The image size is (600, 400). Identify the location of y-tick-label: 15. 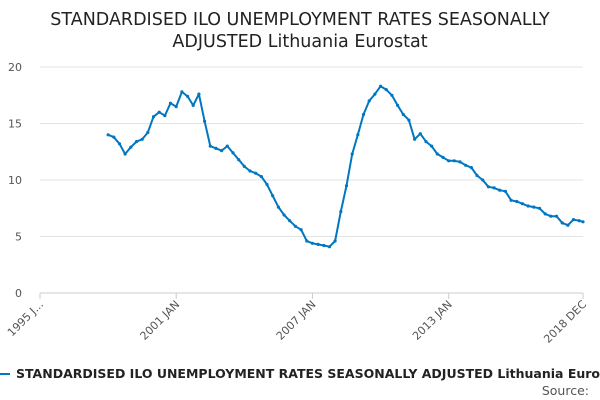
(15, 124).